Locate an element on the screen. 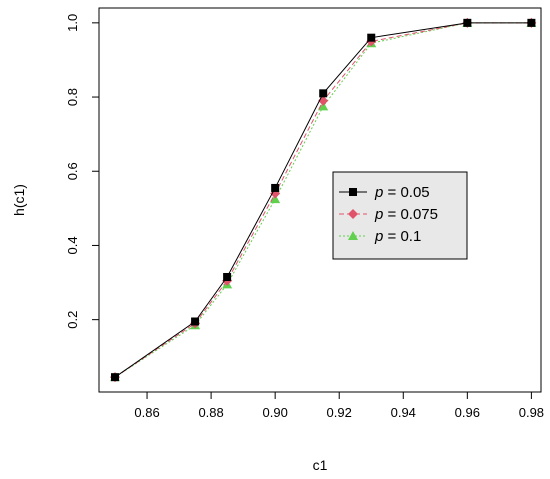  x-axis-label: c1 is located at coordinates (320, 465).